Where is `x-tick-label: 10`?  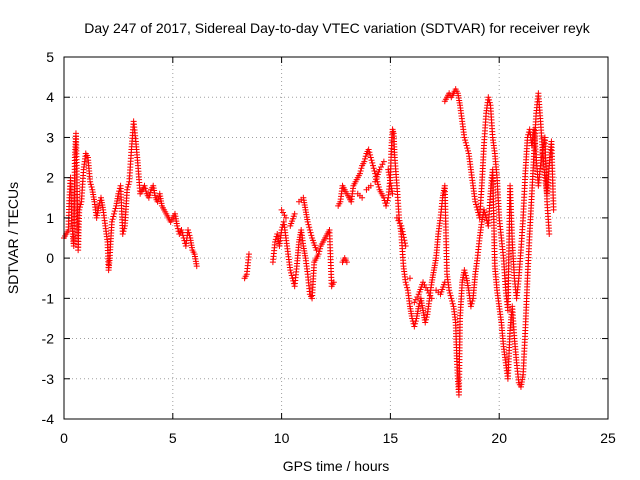
x-tick-label: 10 is located at coordinates (282, 438).